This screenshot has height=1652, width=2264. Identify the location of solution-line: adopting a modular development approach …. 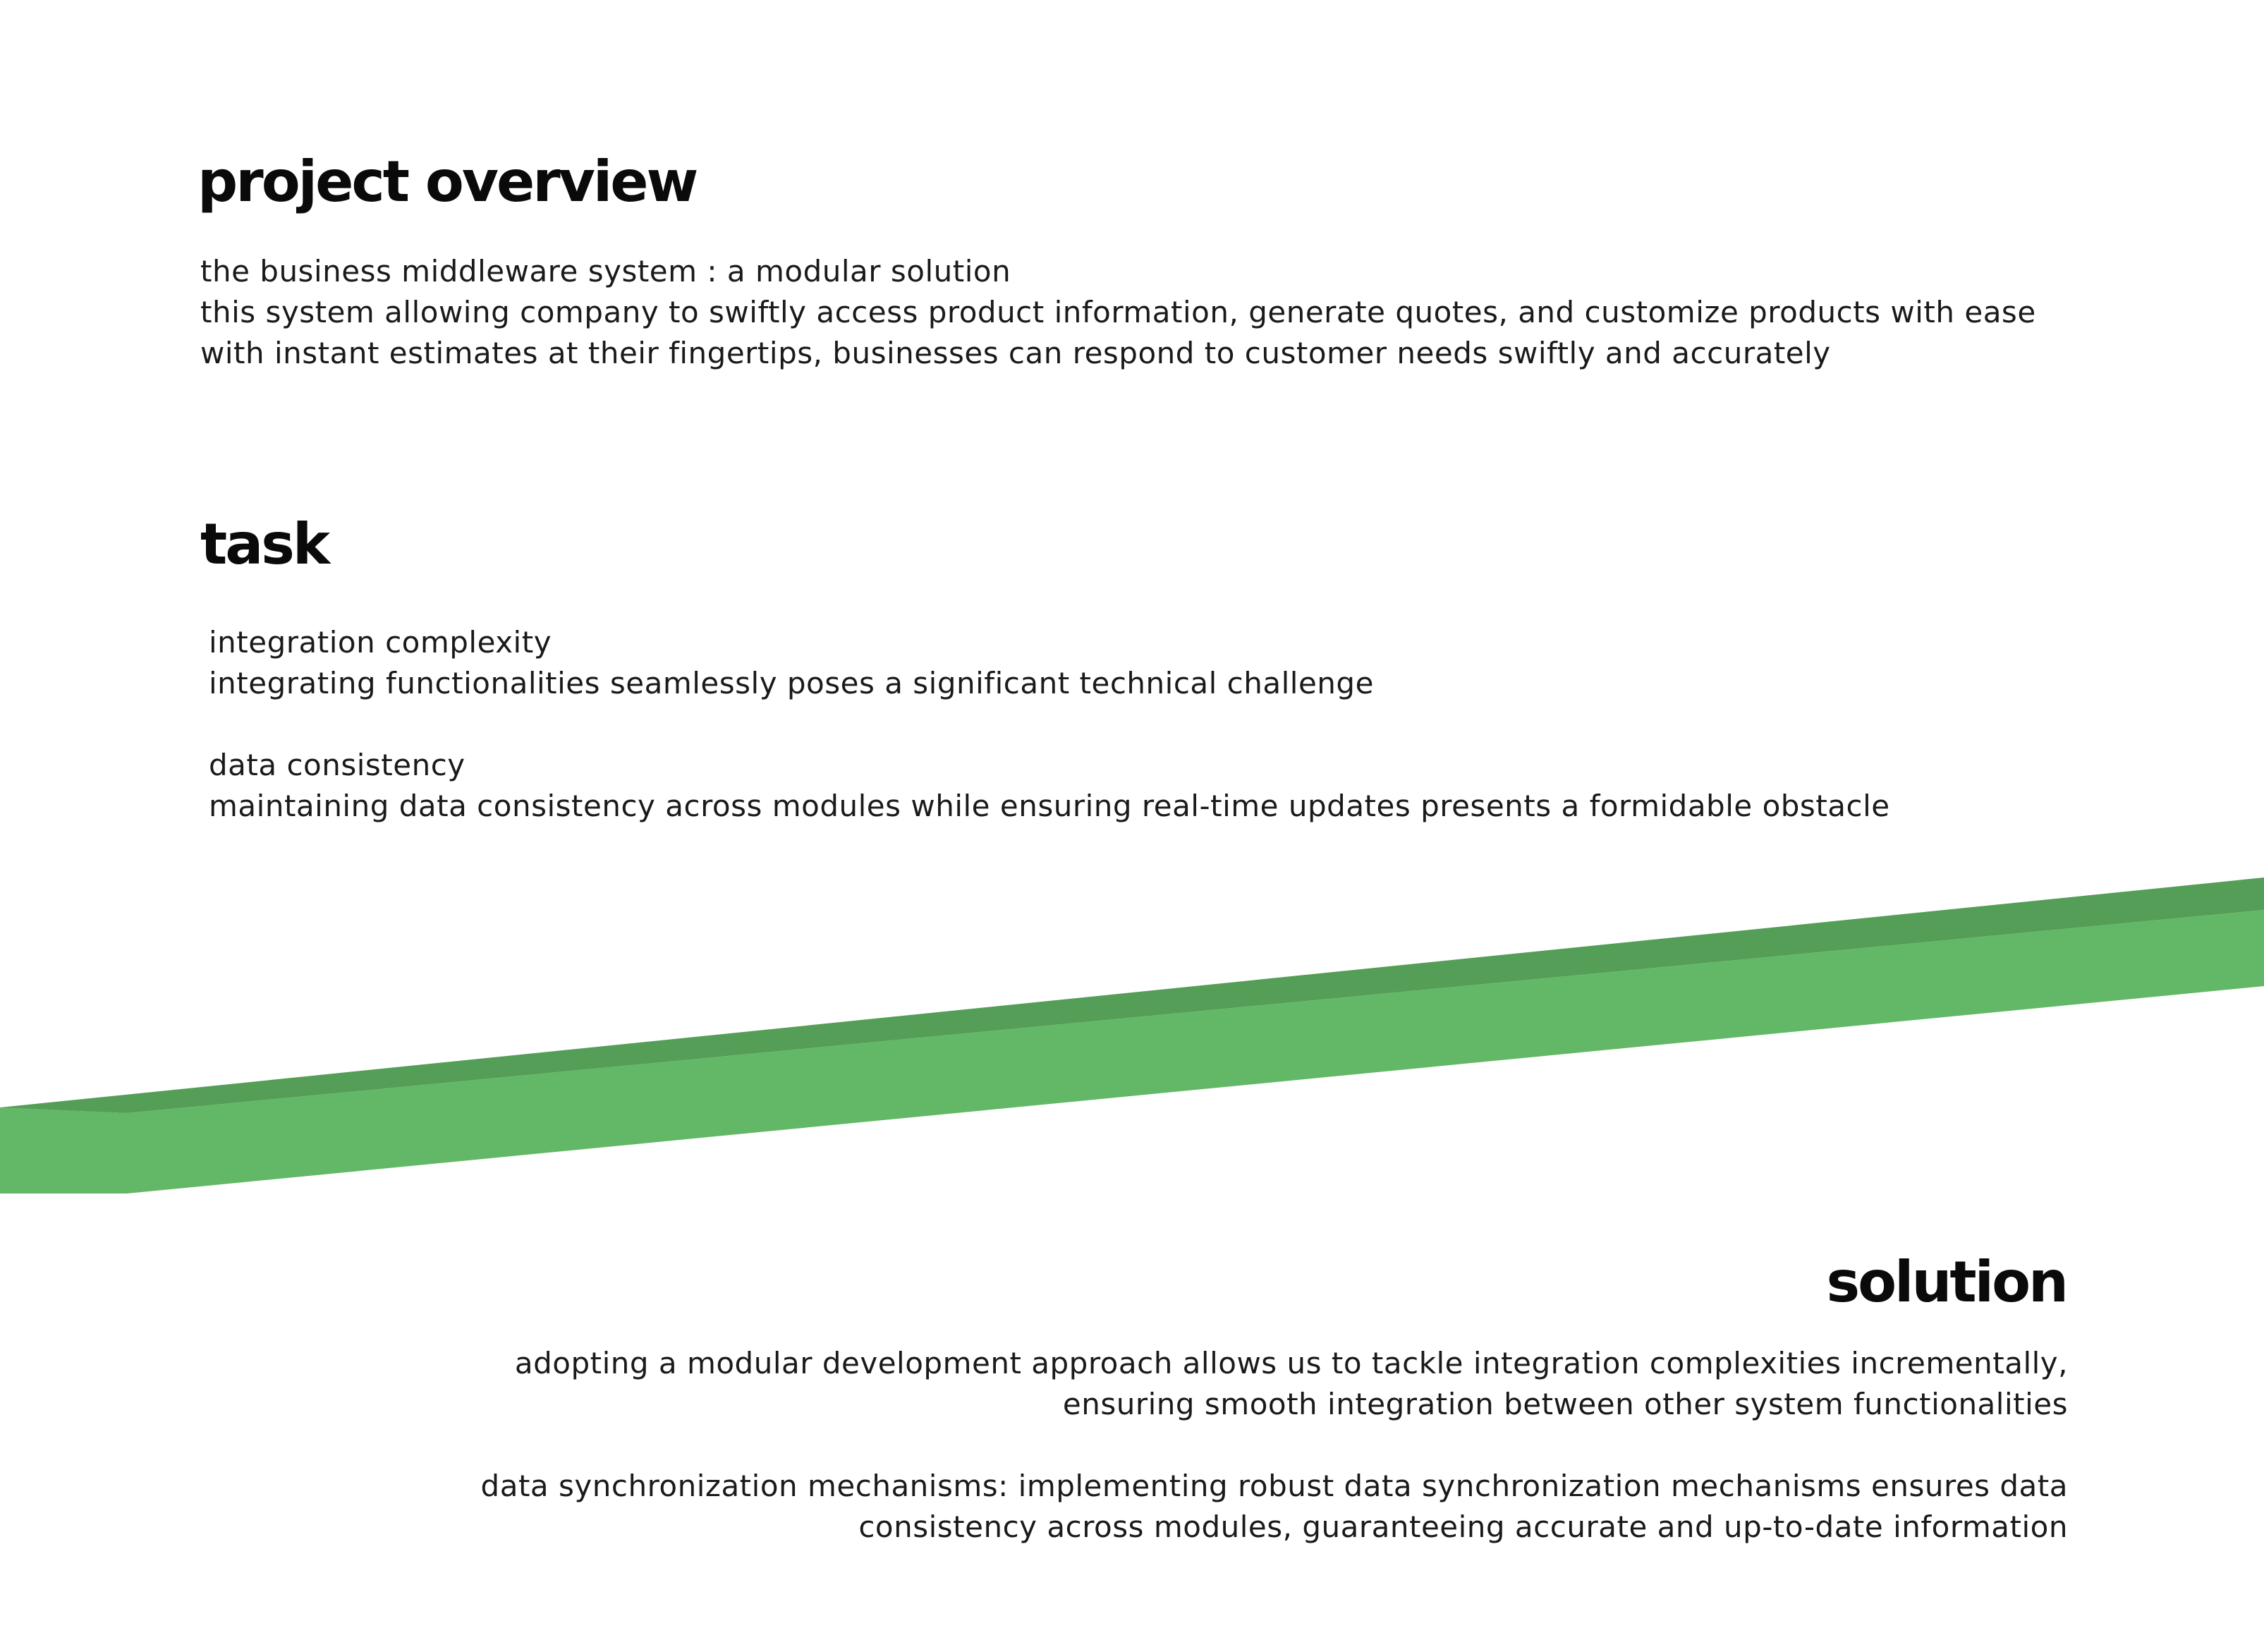
(1291, 1363).